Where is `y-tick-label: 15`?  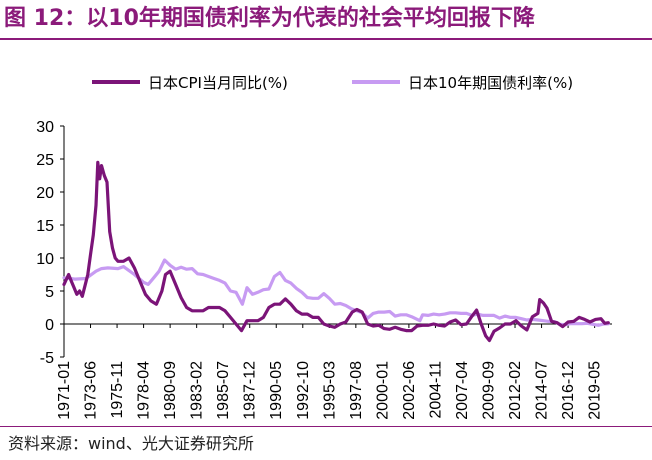
y-tick-label: 15 is located at coordinates (45, 226).